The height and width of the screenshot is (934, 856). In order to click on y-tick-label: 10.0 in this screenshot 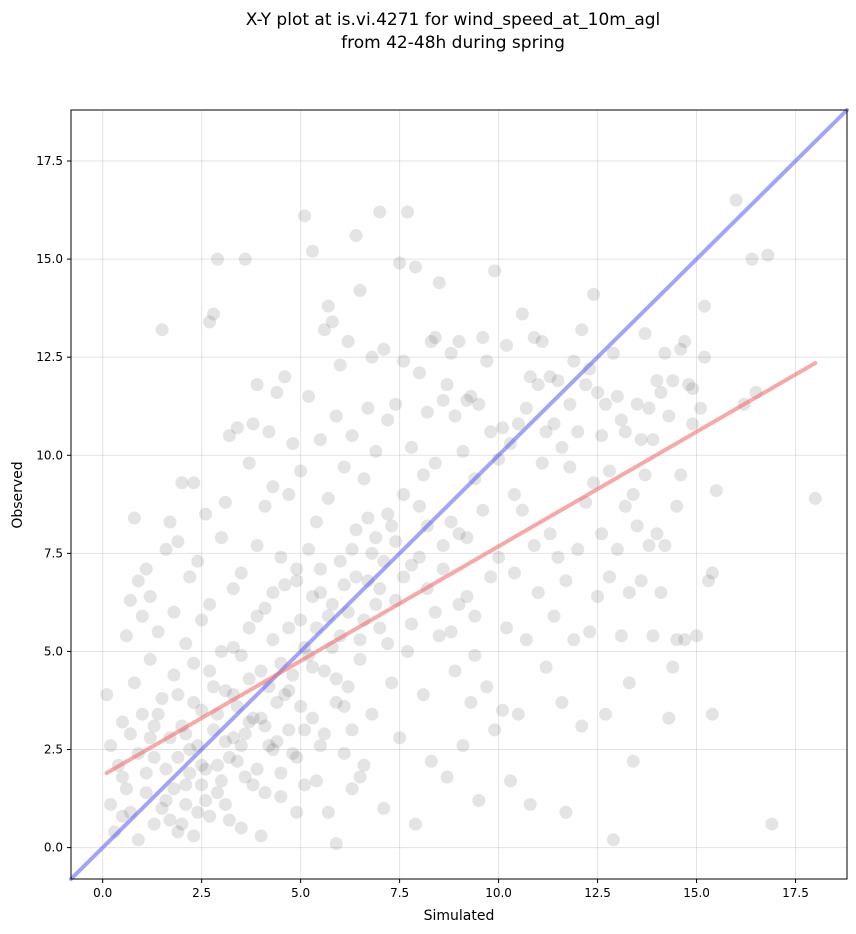, I will do `click(49, 455)`.